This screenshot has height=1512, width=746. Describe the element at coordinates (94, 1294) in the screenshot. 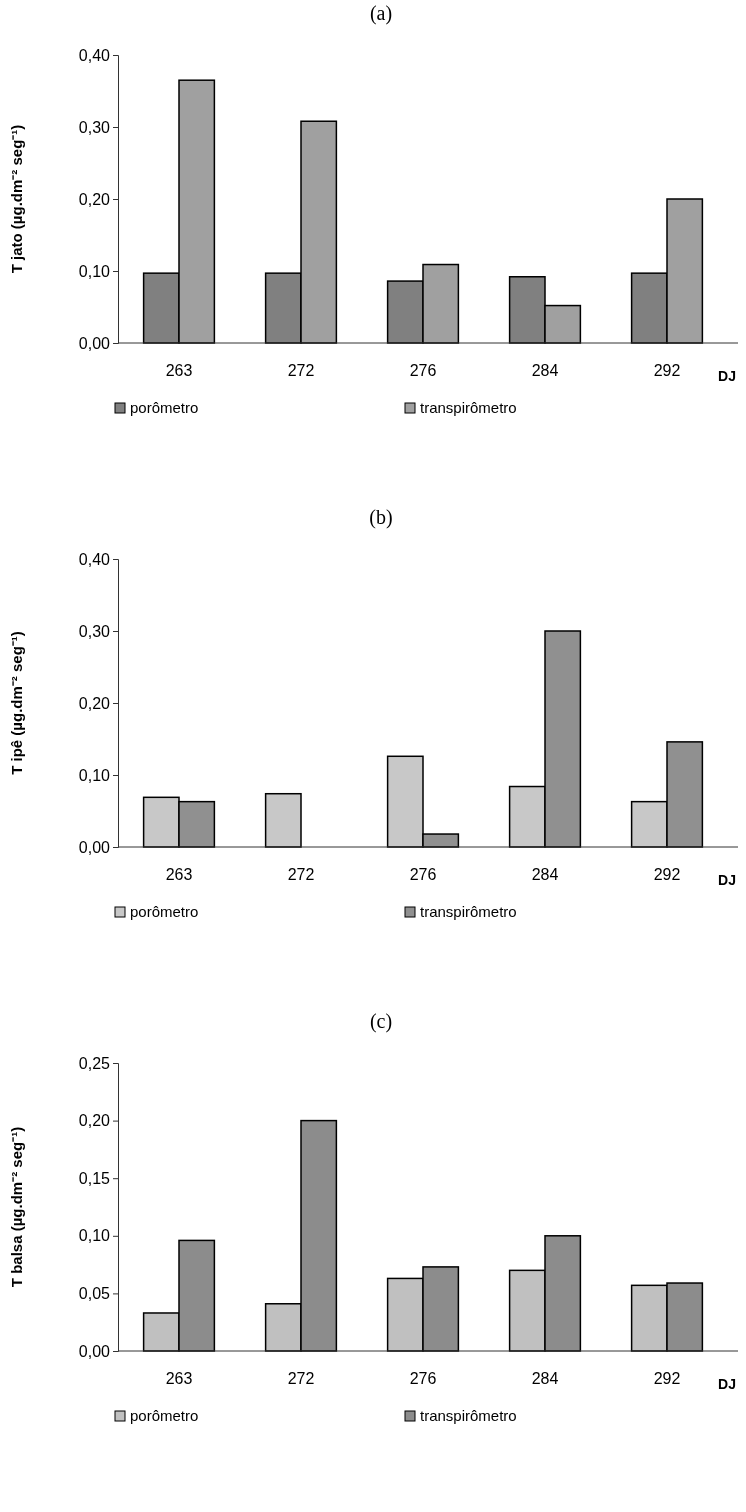

I see `y-tick-label: 0,05` at that location.